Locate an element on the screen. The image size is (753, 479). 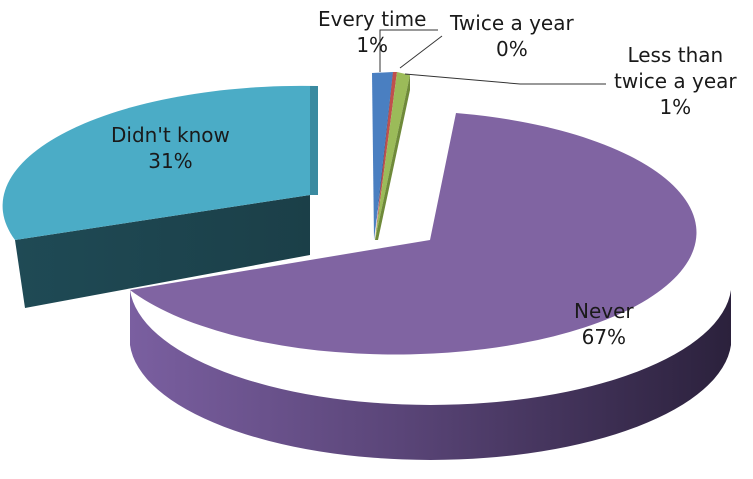
label-every-time-value: 1% is located at coordinates (372, 45).